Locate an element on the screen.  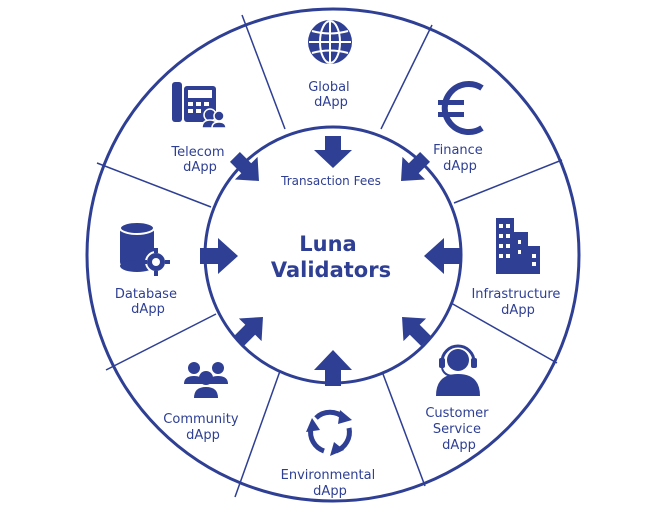
segment-label-customer-service: Customer Service dApp is located at coordinates (458, 429).